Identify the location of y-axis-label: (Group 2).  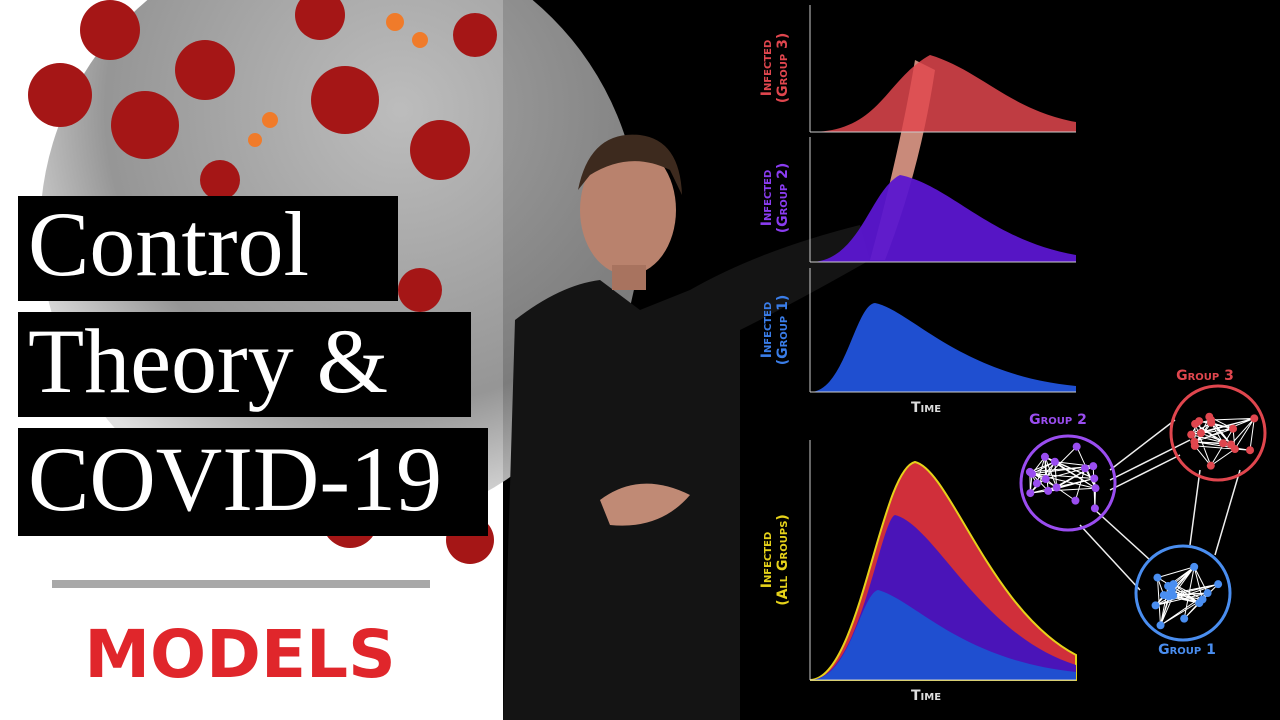
(783, 198).